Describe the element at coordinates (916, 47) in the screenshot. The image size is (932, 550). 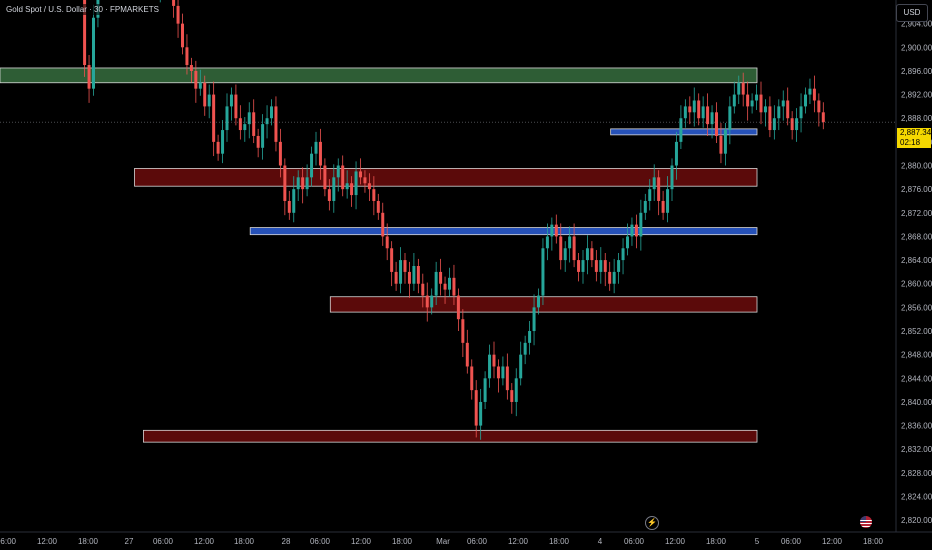
I see `price-tick-label: 2,900.00` at that location.